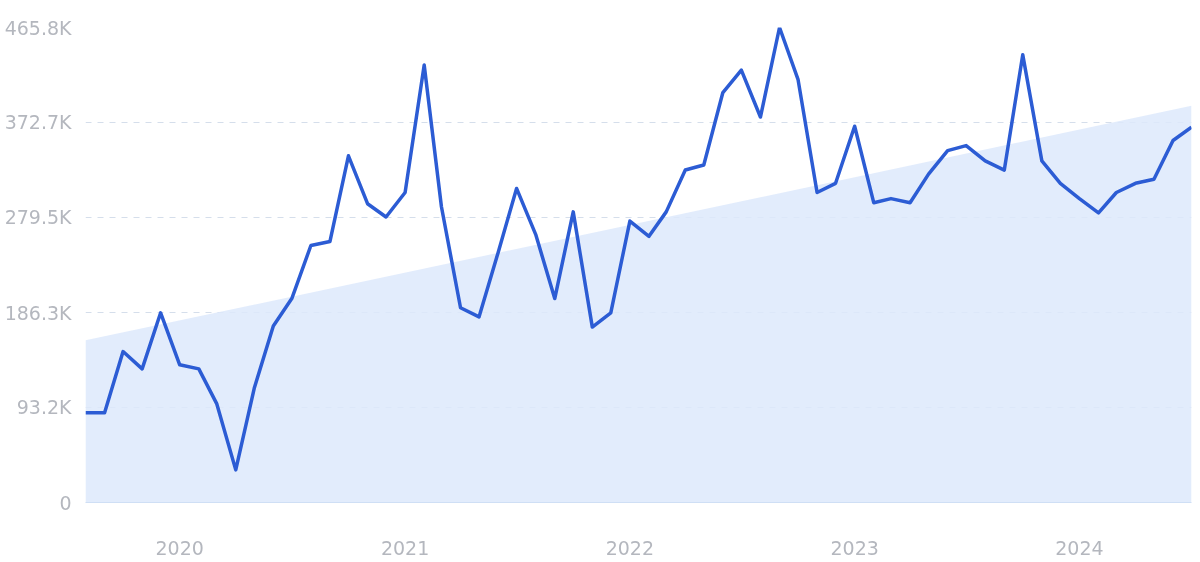 This screenshot has height=562, width=1200. What do you see at coordinates (38, 217) in the screenshot?
I see `y-tick-label: 279.5K` at bounding box center [38, 217].